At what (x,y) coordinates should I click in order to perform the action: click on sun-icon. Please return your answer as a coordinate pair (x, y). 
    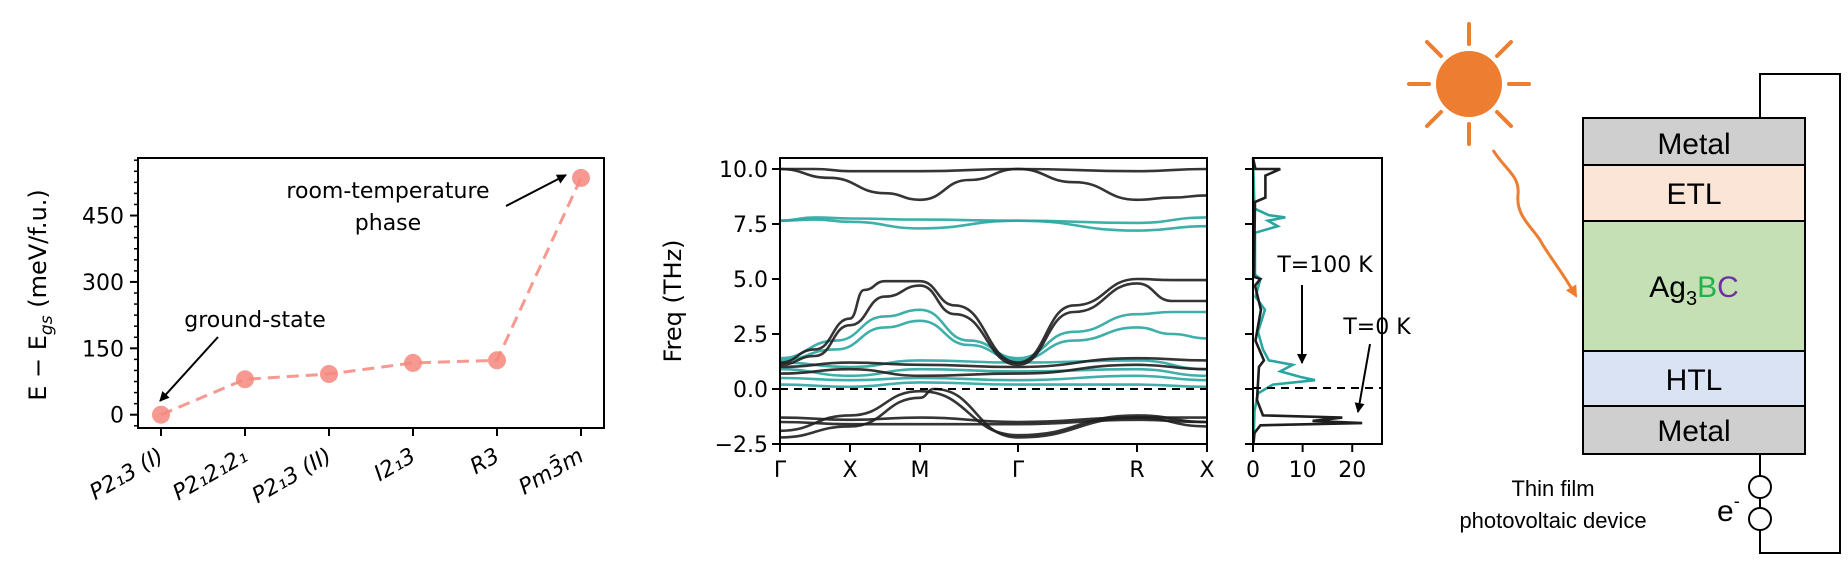
    Looking at the image, I should click on (1469, 84).